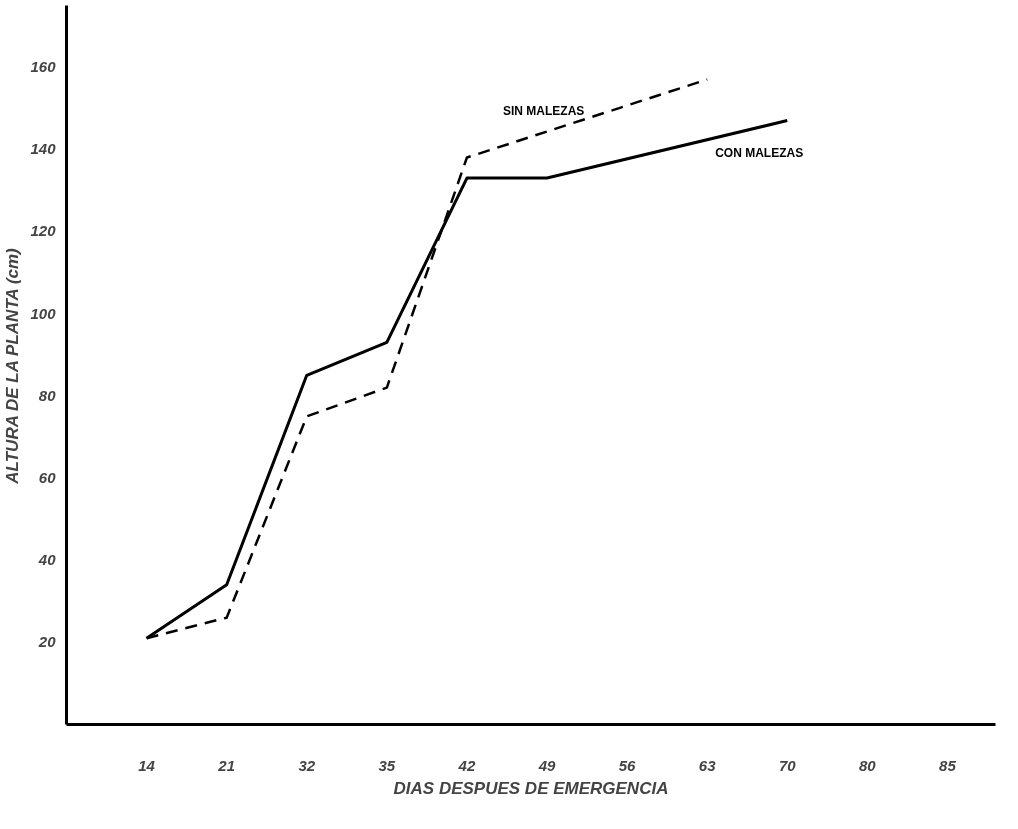 This screenshot has height=829, width=1018. What do you see at coordinates (147, 765) in the screenshot?
I see `x-tick-label: 14` at bounding box center [147, 765].